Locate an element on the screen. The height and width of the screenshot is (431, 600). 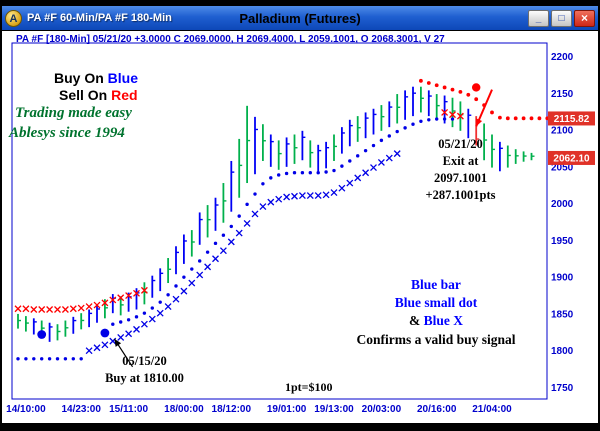
maximize-icon: □ is located at coordinates (561, 18).